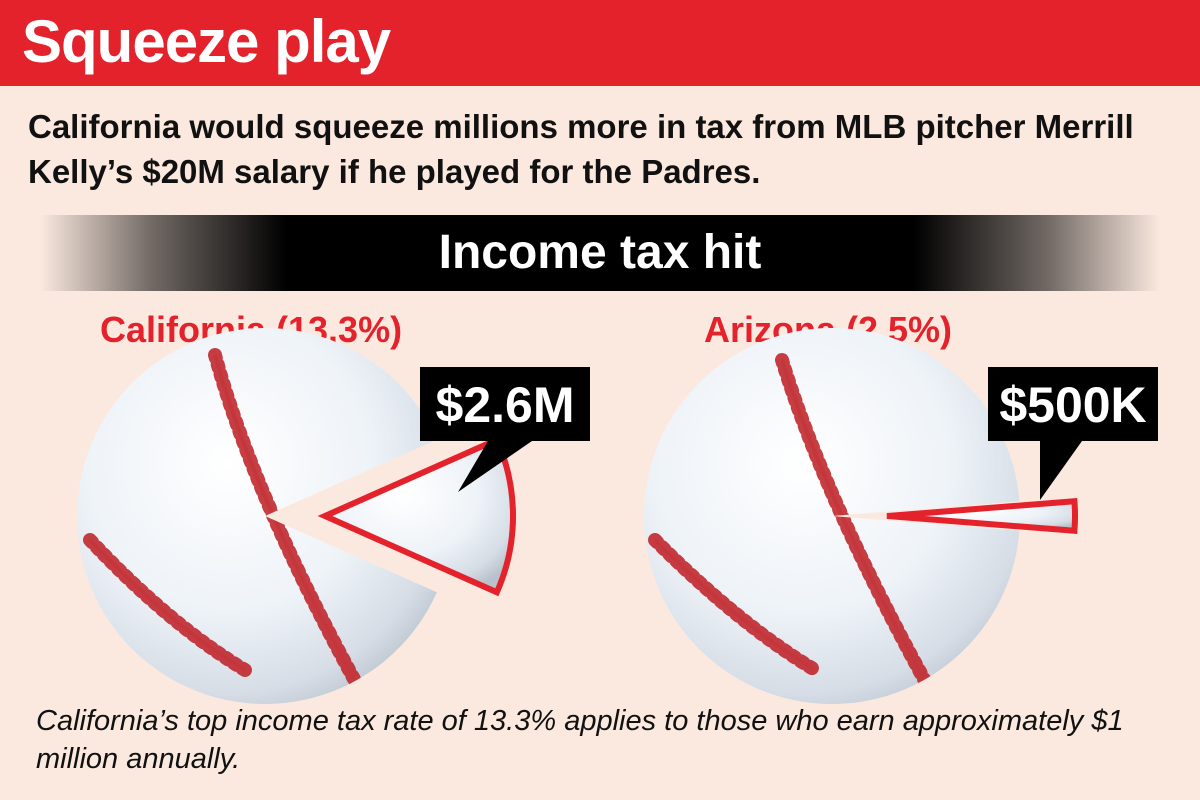  What do you see at coordinates (1061, 470) in the screenshot?
I see `arizona-callout-pointer` at bounding box center [1061, 470].